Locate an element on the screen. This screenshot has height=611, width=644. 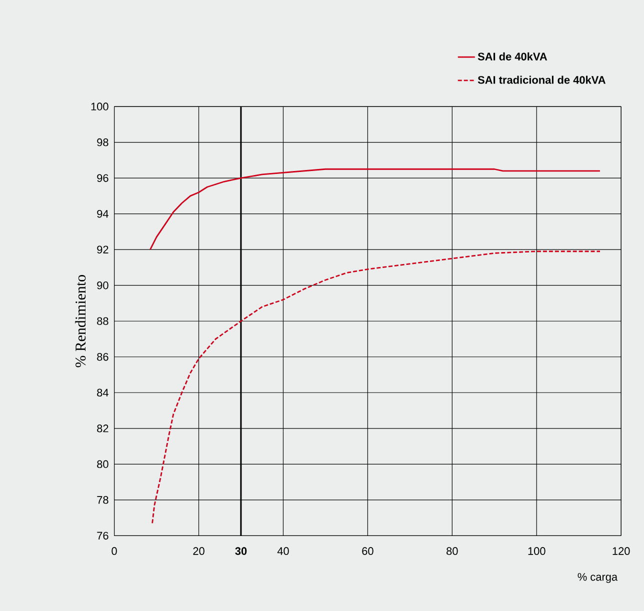
y-tick-label: 96 is located at coordinates (102, 178).